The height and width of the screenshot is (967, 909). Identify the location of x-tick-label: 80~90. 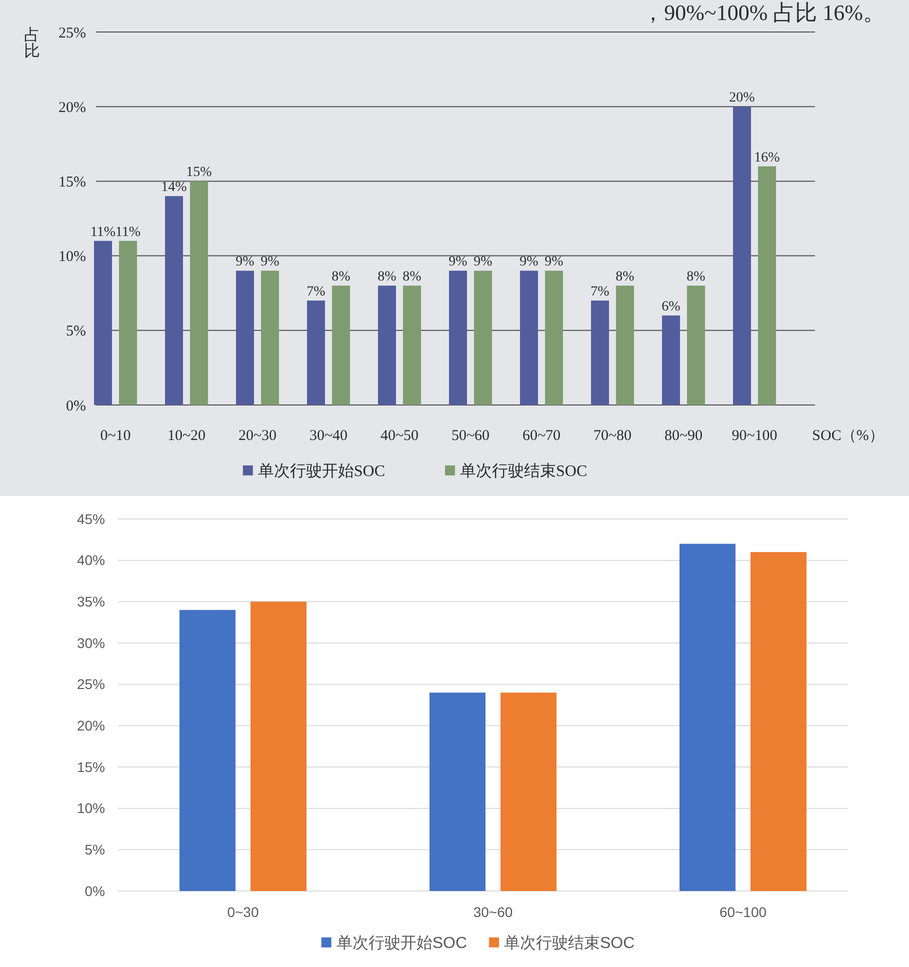
(683, 436).